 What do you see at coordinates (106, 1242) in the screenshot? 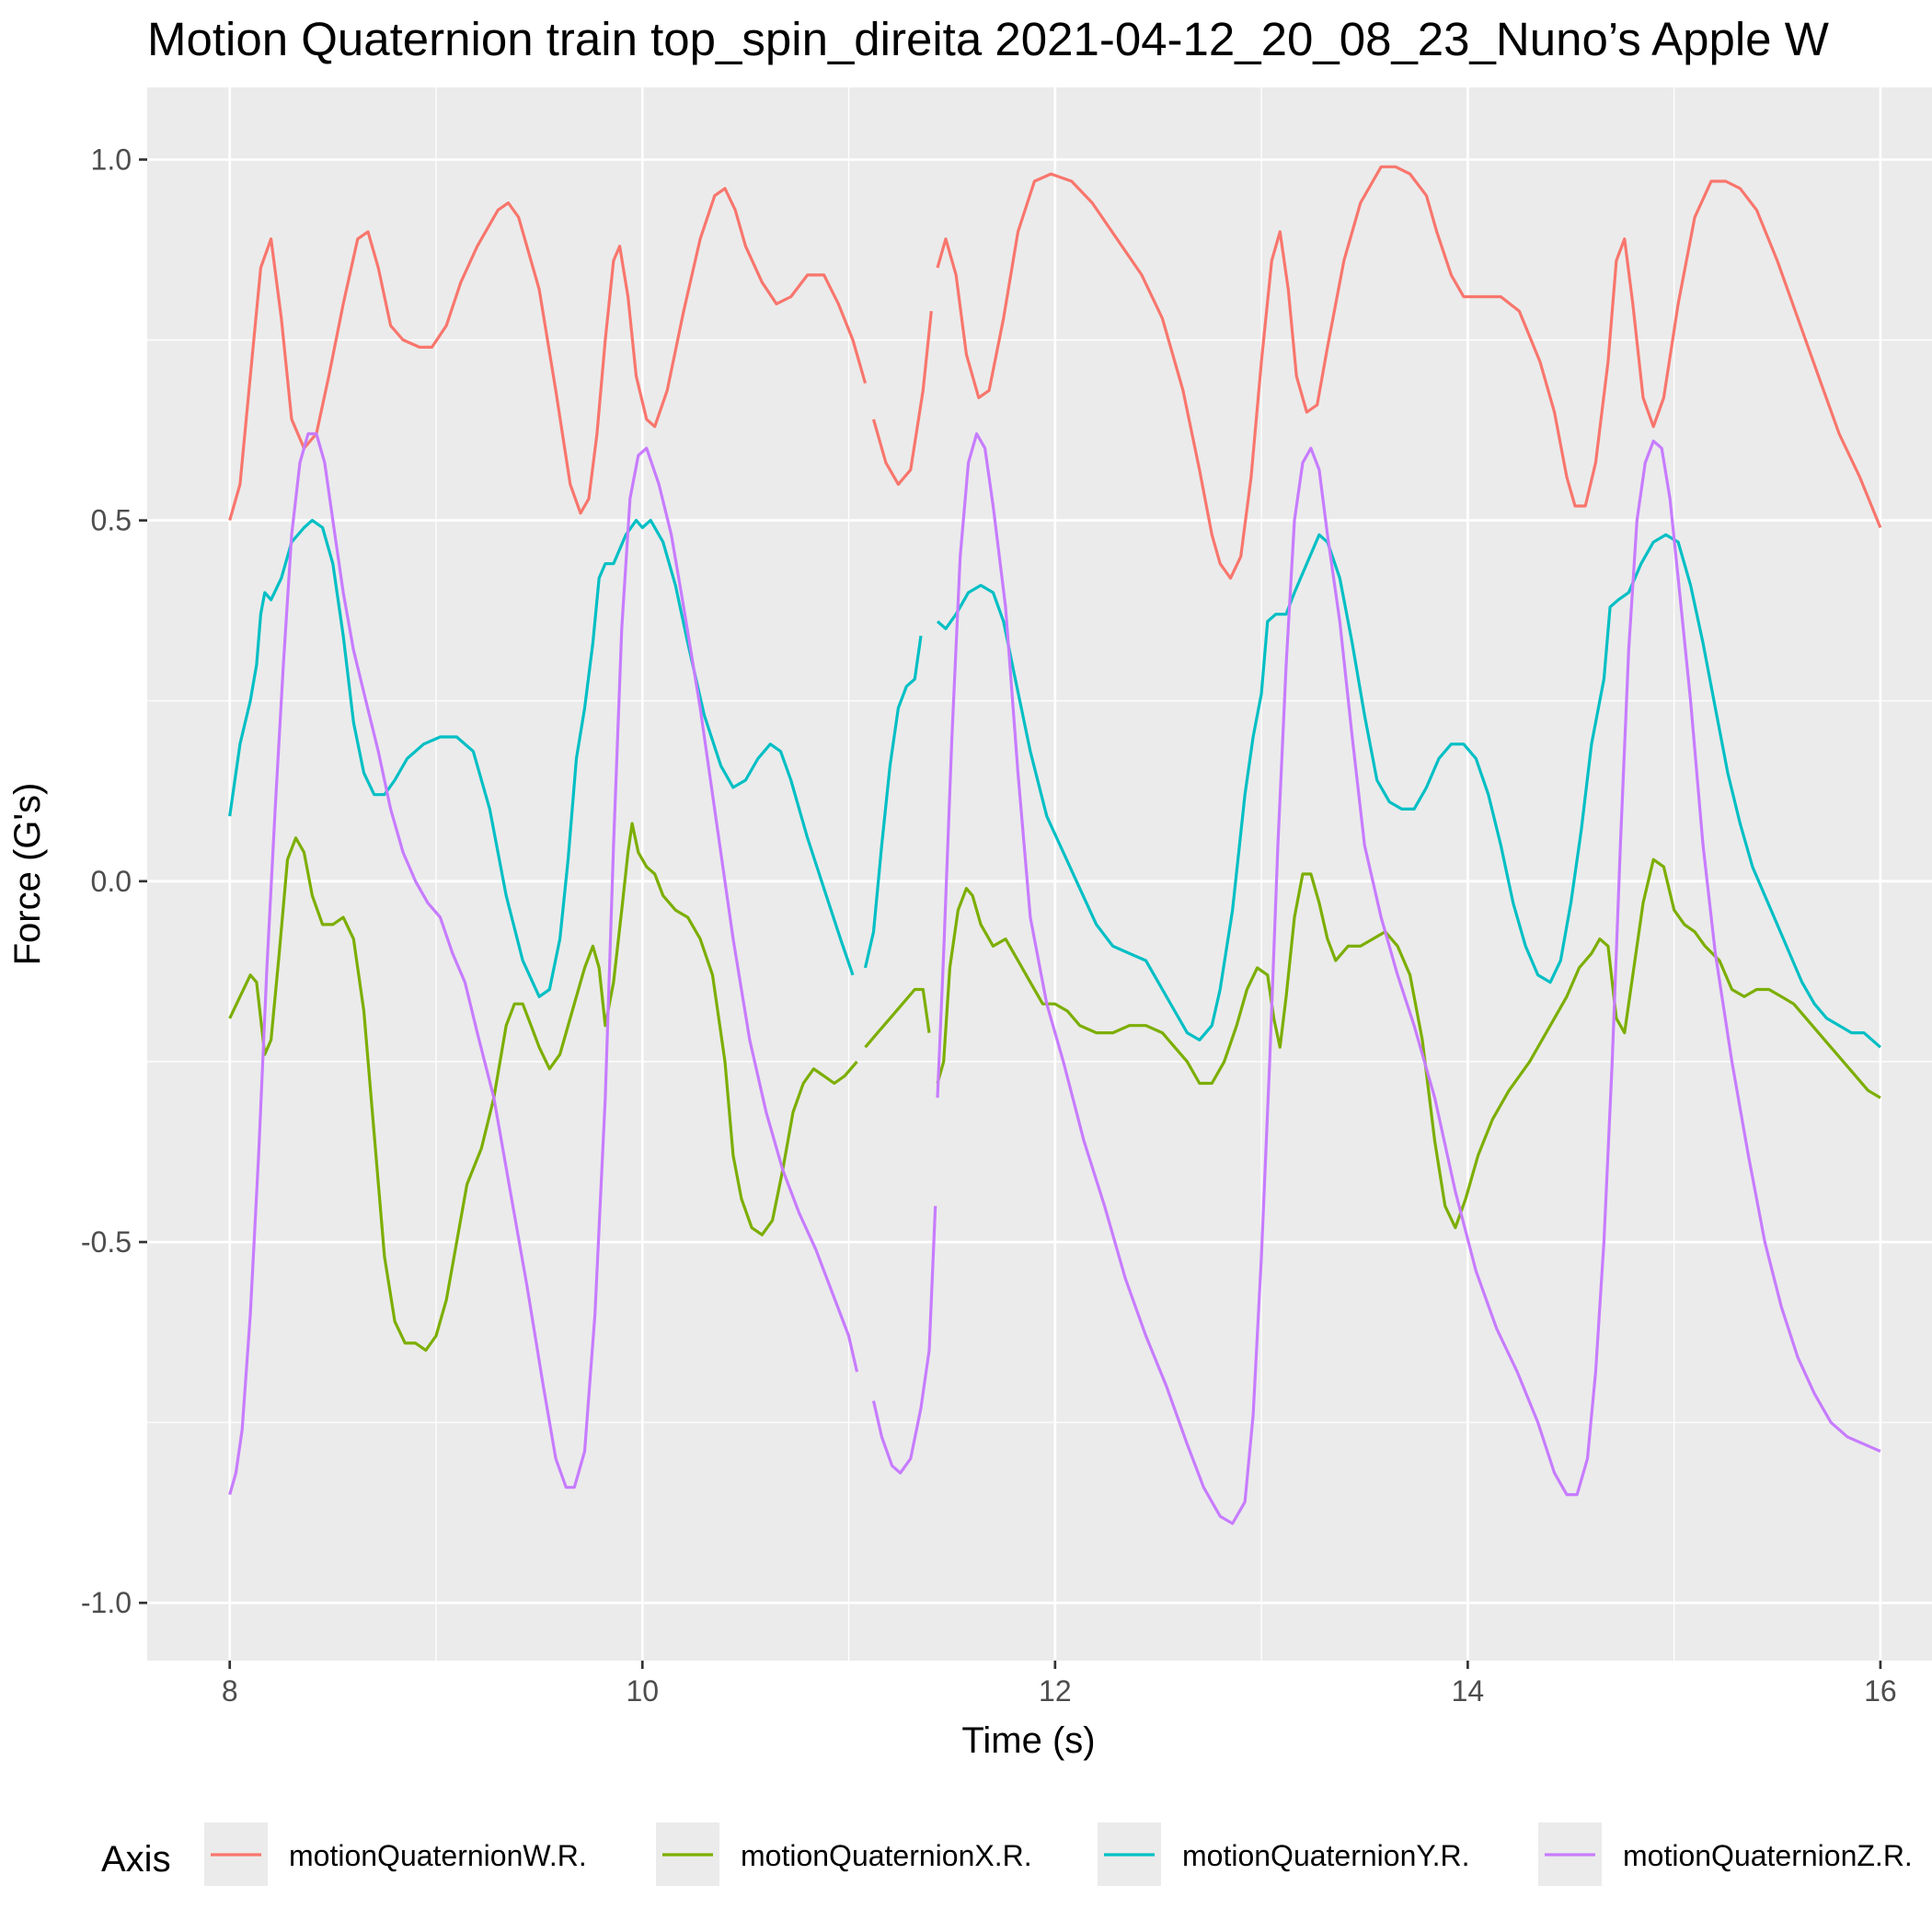
I see `y-tick-label: -0.5` at bounding box center [106, 1242].